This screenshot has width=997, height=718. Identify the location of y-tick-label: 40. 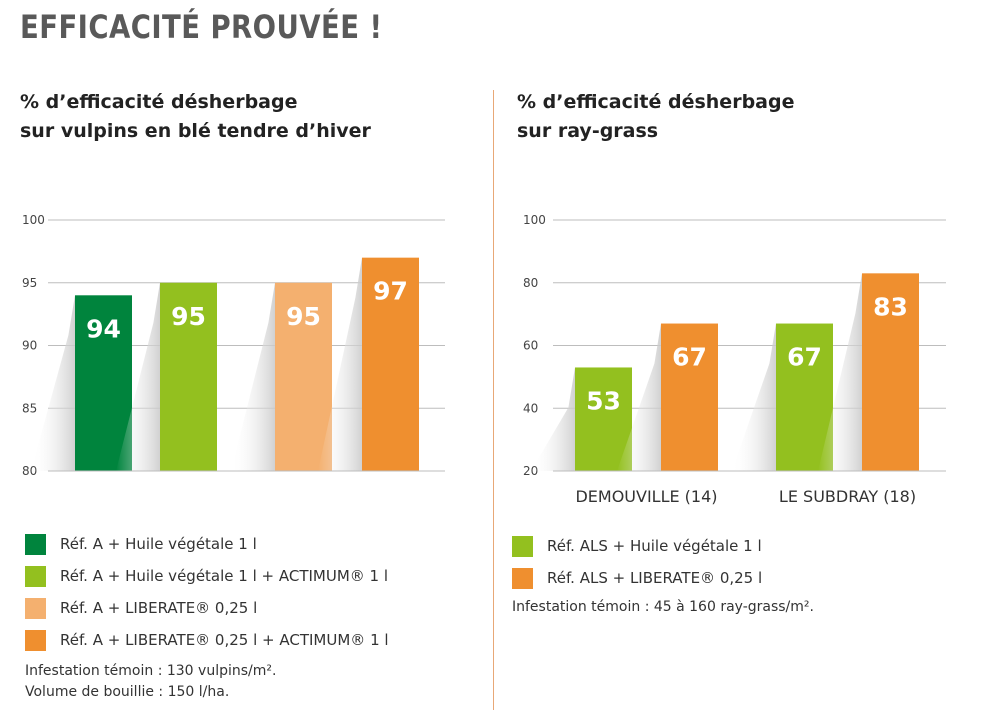
(530, 408).